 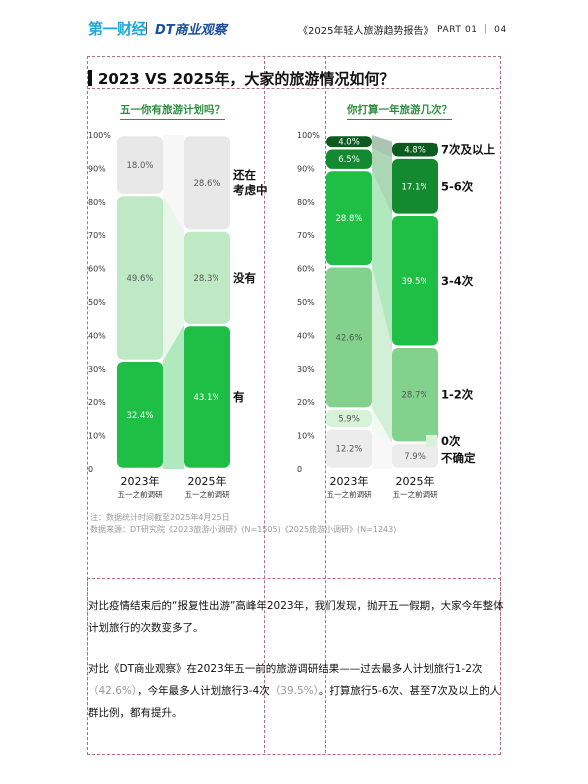 I want to click on chart2-category-0: 2023年, so click(x=349, y=481).